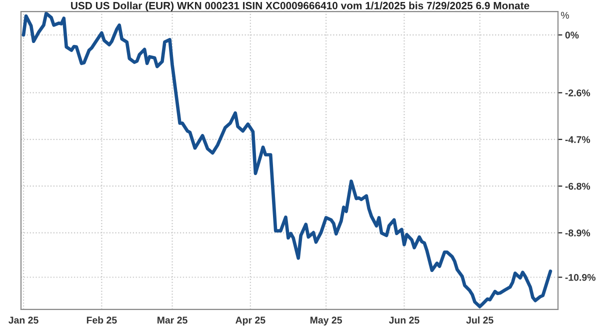  I want to click on x-tick-label: Jun 25, so click(404, 320).